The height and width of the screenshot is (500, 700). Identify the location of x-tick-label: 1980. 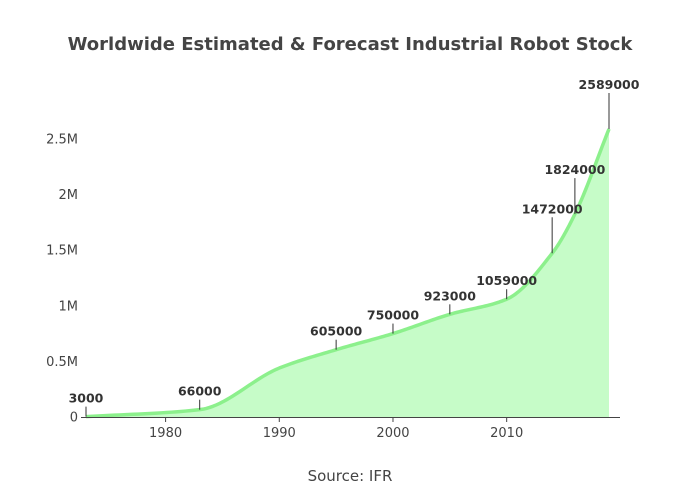
(165, 433).